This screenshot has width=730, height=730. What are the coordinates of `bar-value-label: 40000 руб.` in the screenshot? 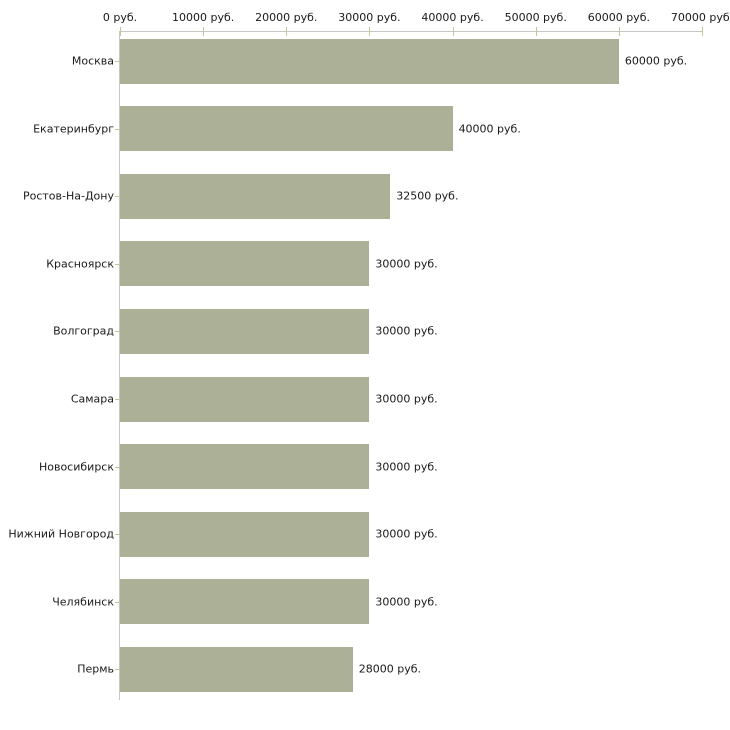 It's located at (489, 129).